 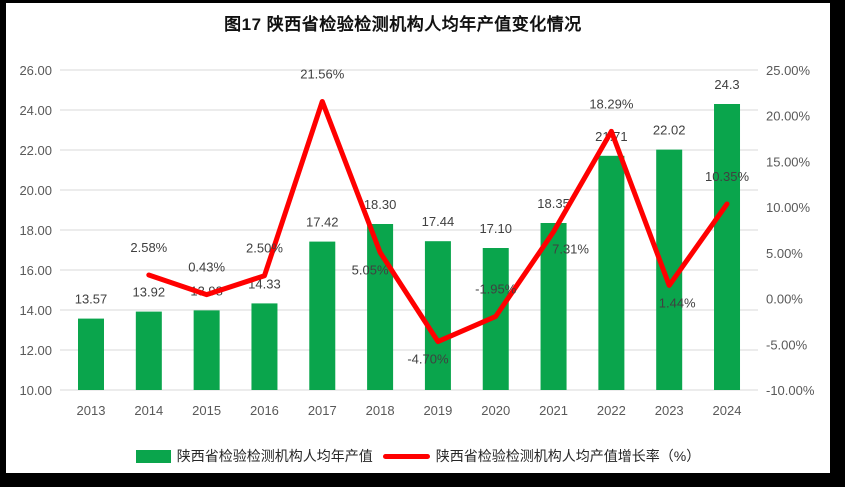 What do you see at coordinates (149, 292) in the screenshot?
I see `bar-label-2014: 13.92` at bounding box center [149, 292].